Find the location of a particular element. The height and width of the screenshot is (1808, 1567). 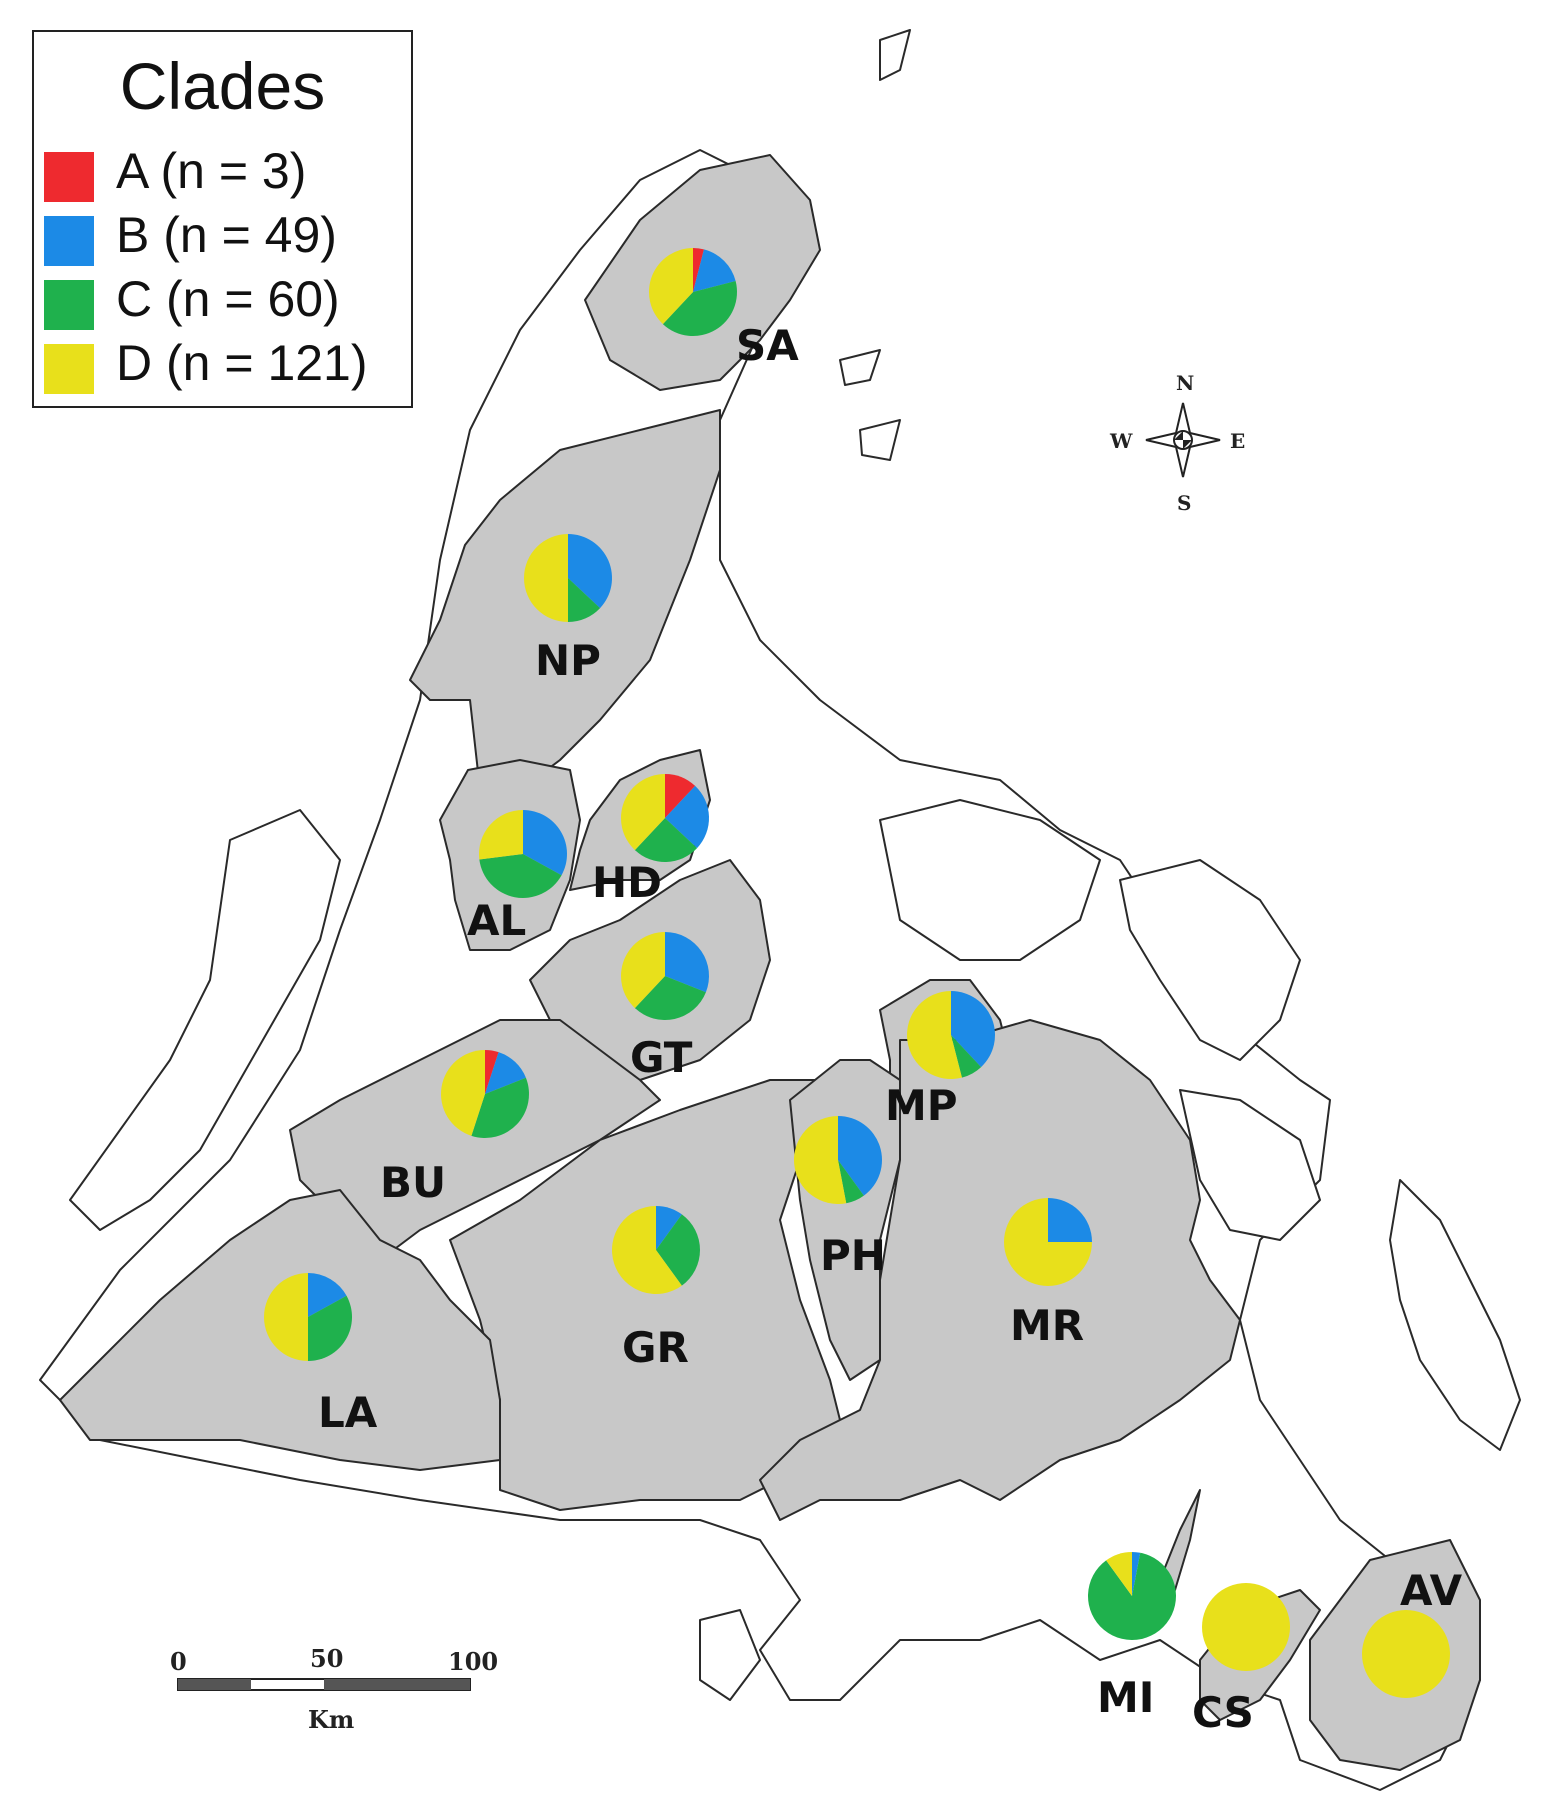

pie-slice-hd-b is located at coordinates (687, 817).